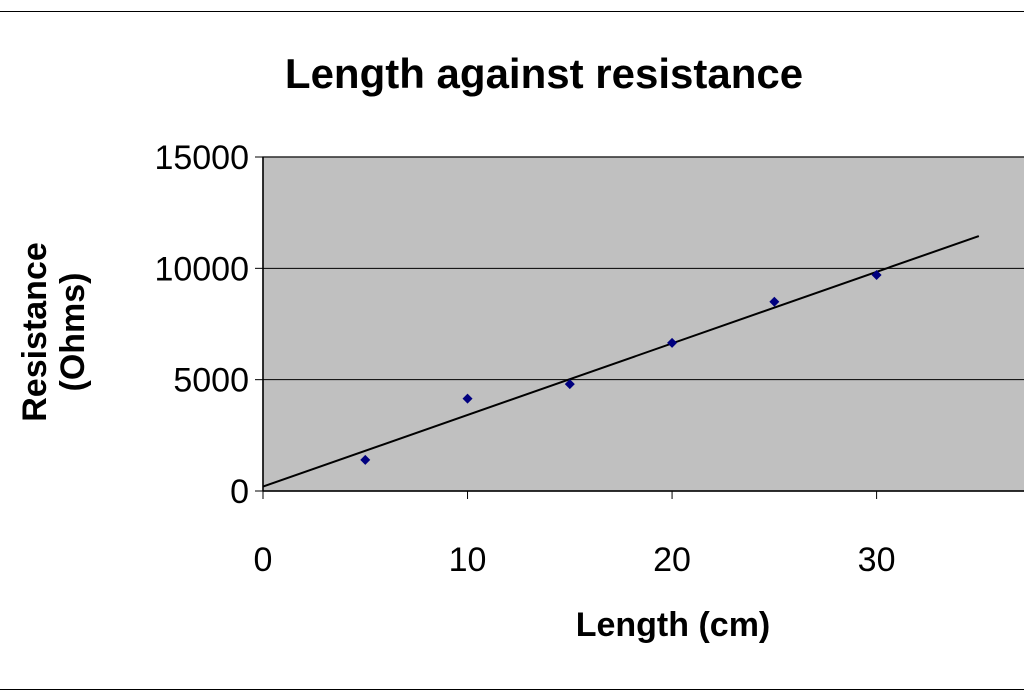  I want to click on y-tick-label-1: 5000, so click(211, 381).